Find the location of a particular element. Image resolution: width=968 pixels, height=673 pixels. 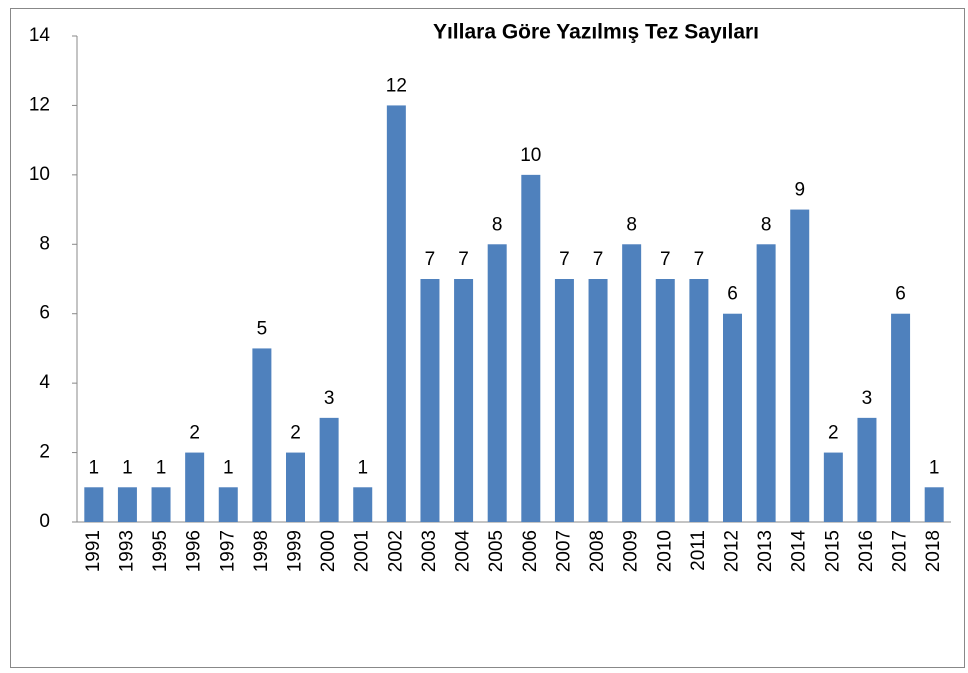

y-tick-label: 2 is located at coordinates (44, 452).